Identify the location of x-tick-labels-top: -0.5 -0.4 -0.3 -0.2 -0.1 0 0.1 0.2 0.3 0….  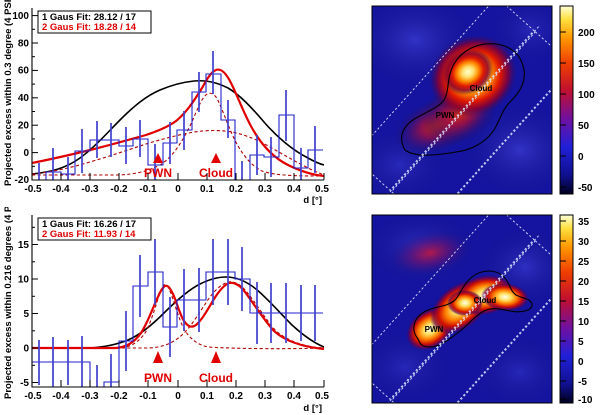
(176, 189).